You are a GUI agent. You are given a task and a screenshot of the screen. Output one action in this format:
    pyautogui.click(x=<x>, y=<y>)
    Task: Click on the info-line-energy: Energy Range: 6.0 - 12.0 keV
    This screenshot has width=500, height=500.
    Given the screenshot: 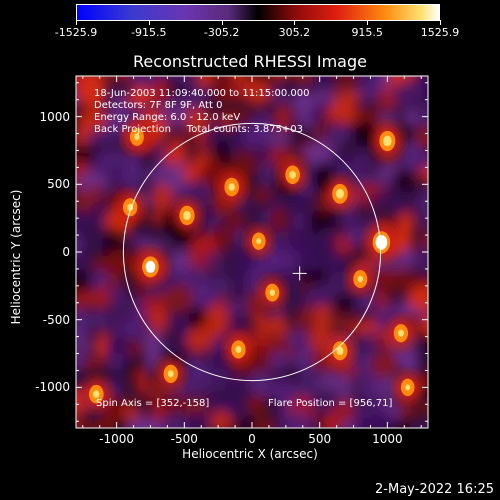 What is the action you would take?
    pyautogui.click(x=167, y=117)
    